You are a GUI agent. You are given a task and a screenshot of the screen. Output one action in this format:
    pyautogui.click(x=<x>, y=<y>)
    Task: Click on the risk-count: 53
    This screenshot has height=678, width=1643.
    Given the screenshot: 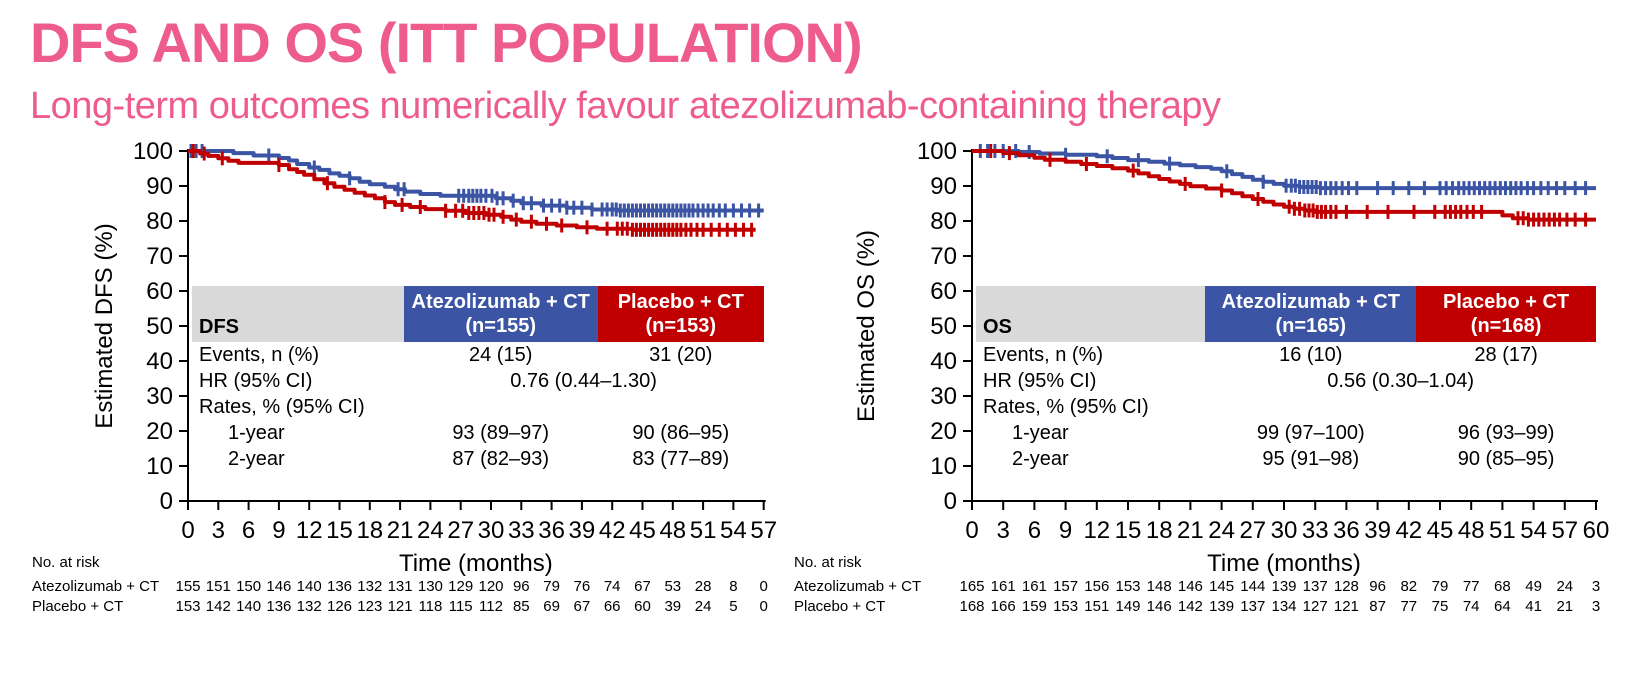 What is the action you would take?
    pyautogui.click(x=672, y=586)
    